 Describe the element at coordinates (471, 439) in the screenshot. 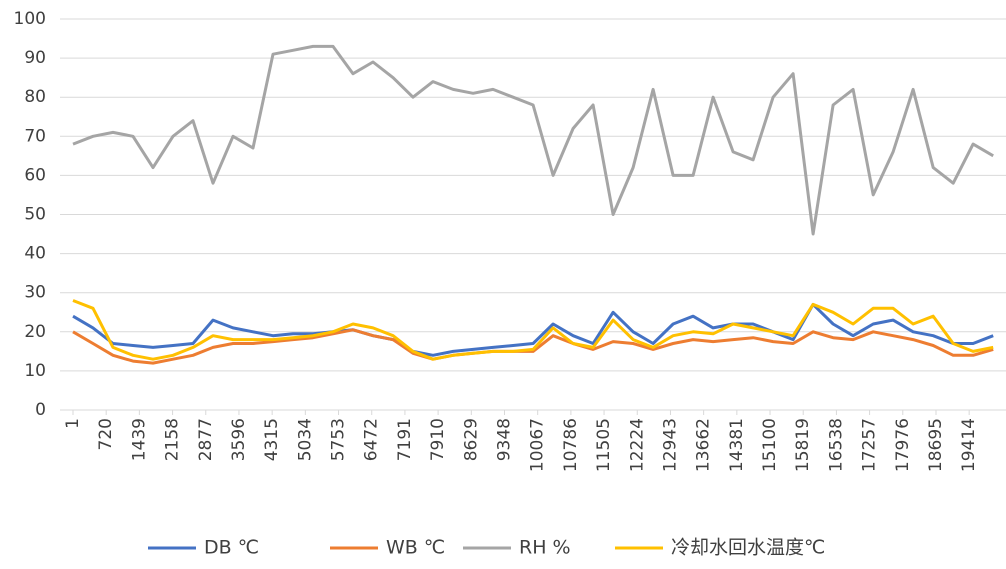

I see `x-tick-label: 8629` at that location.